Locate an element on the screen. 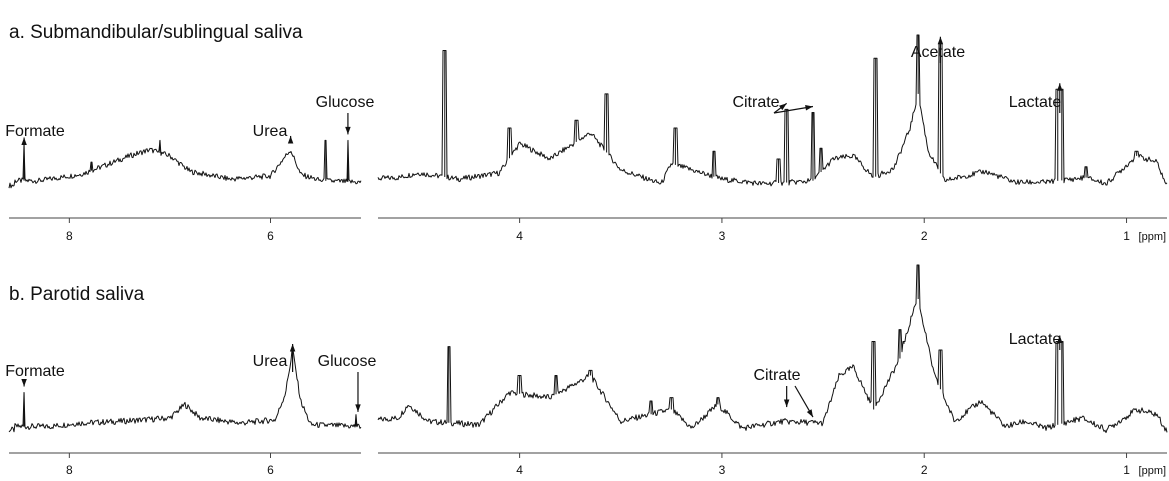 This screenshot has height=481, width=1169. panel-title: a. Submandibular/sublingual saliva is located at coordinates (156, 32).